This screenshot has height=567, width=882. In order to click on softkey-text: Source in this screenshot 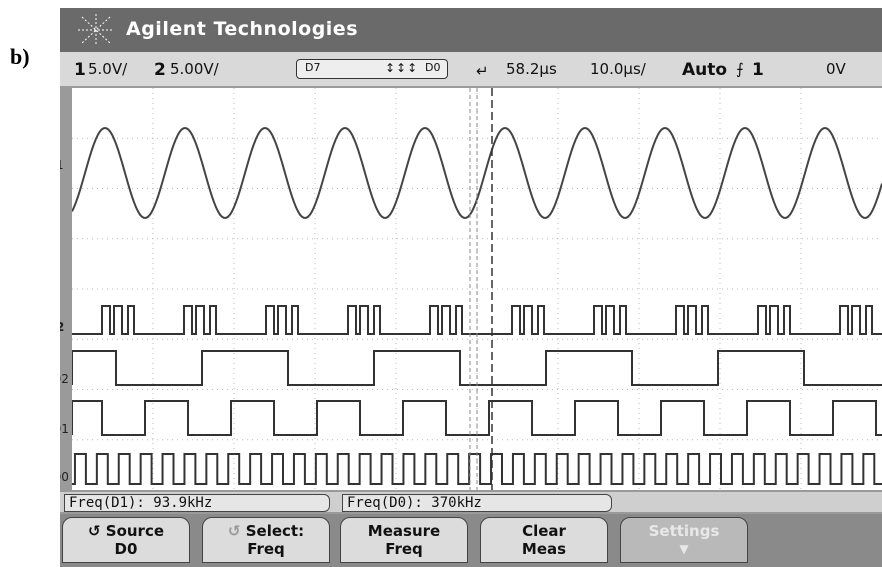, I will do `click(135, 531)`.